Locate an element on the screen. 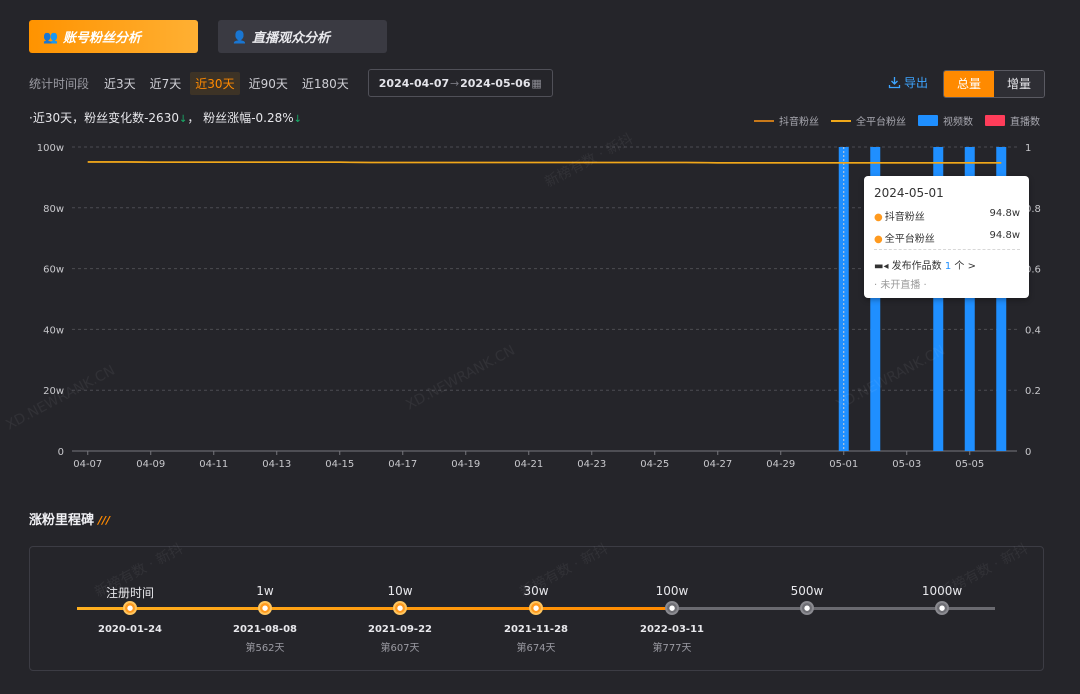 The width and height of the screenshot is (1080, 694). period-option-3d: 近3天 is located at coordinates (120, 83).